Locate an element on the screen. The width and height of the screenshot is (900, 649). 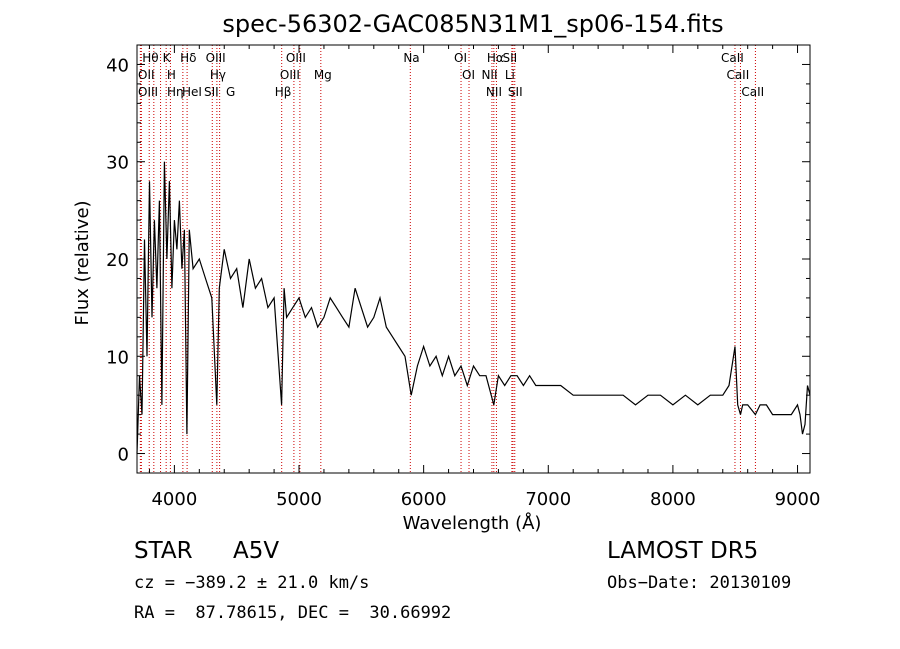
x-tick-label: 7000 is located at coordinates (548, 499).